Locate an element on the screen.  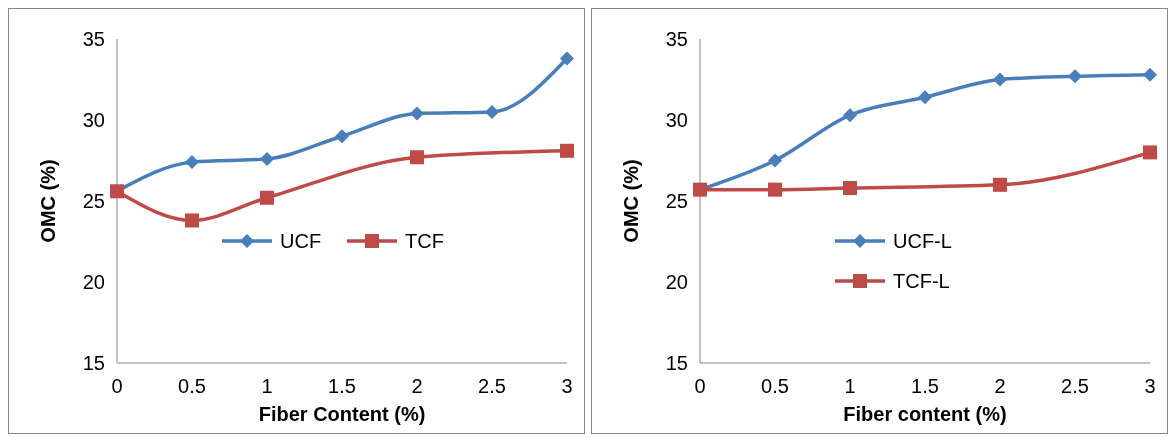
legend-label: UCF is located at coordinates (301, 241).